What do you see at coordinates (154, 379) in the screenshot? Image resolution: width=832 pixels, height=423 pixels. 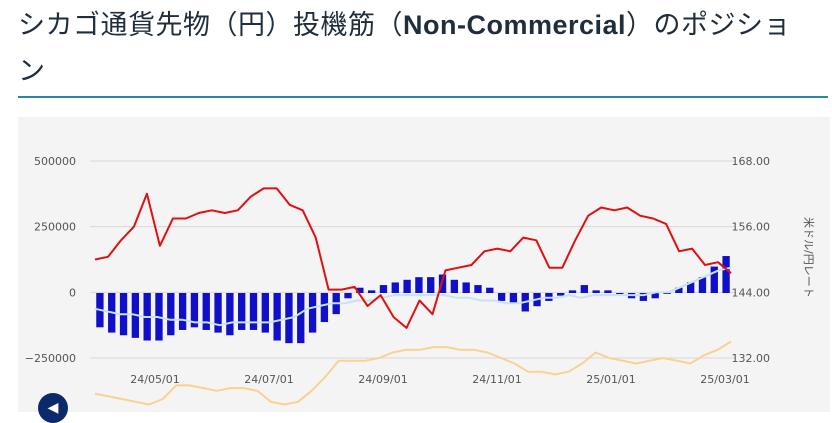 I see `x-tick-label: 24/05/01` at bounding box center [154, 379].